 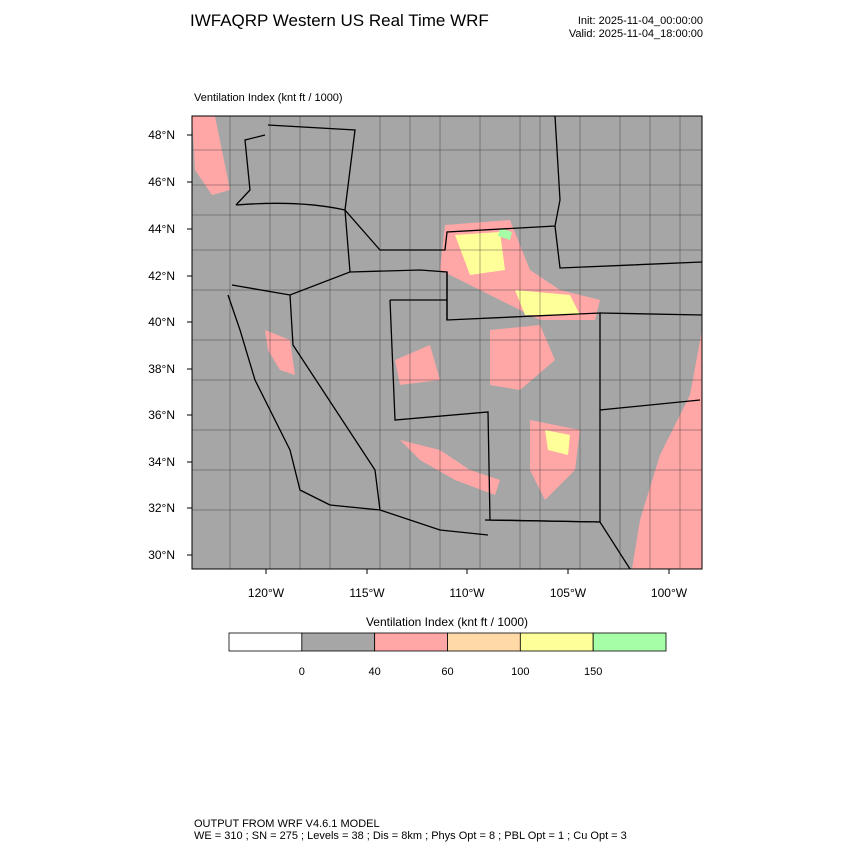 I want to click on title: IWFAQRP Western US Real Time WRF, so click(x=339, y=20).